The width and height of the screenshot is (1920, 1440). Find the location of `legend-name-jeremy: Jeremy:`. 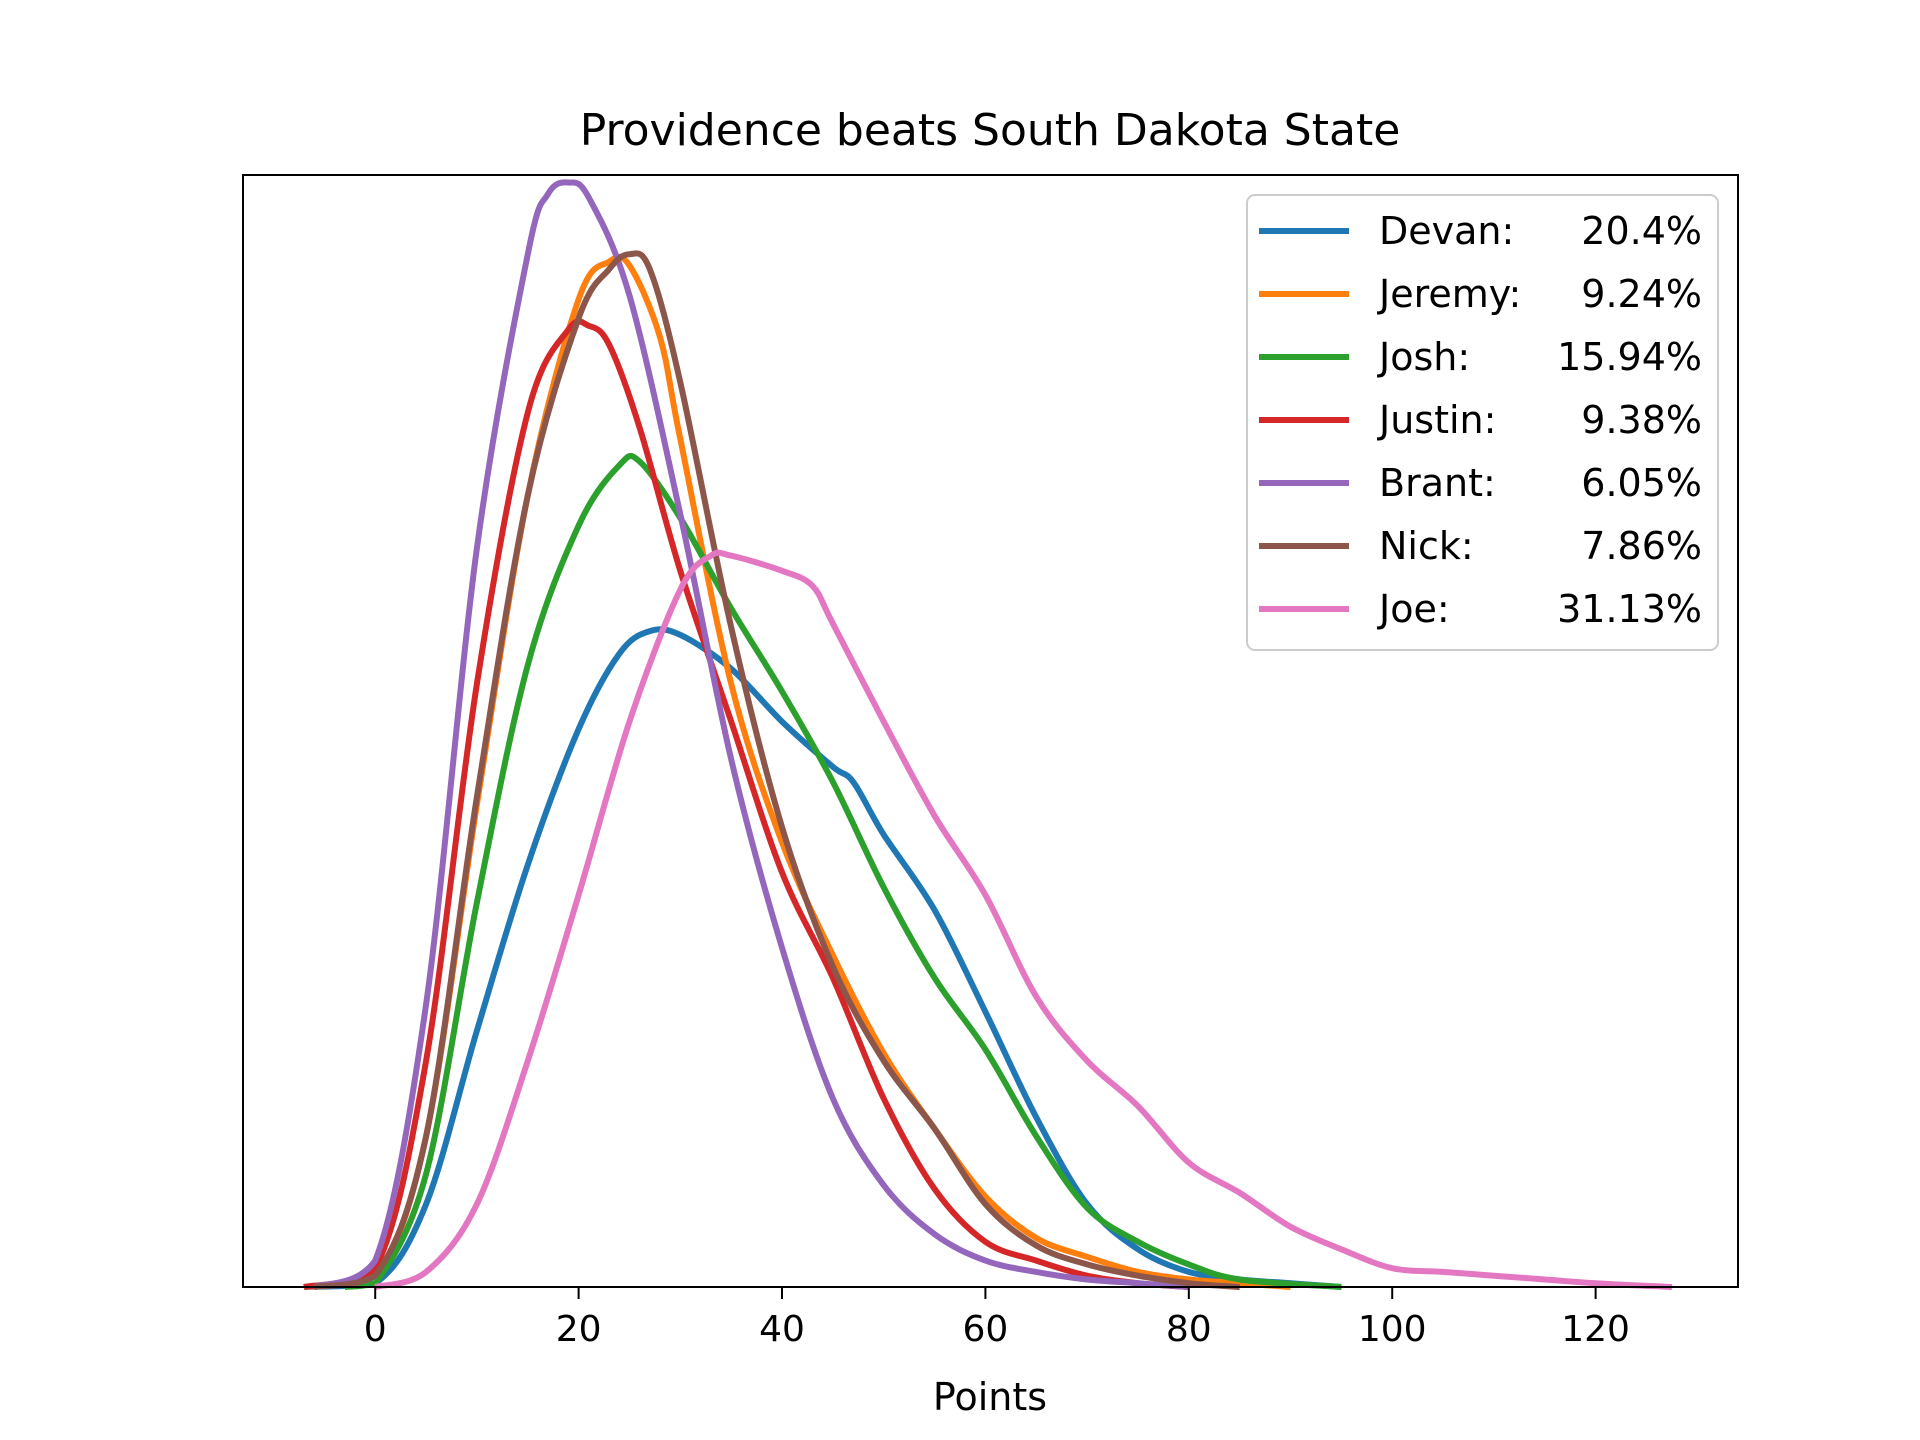

legend-name-jeremy: Jeremy: is located at coordinates (1449, 294).